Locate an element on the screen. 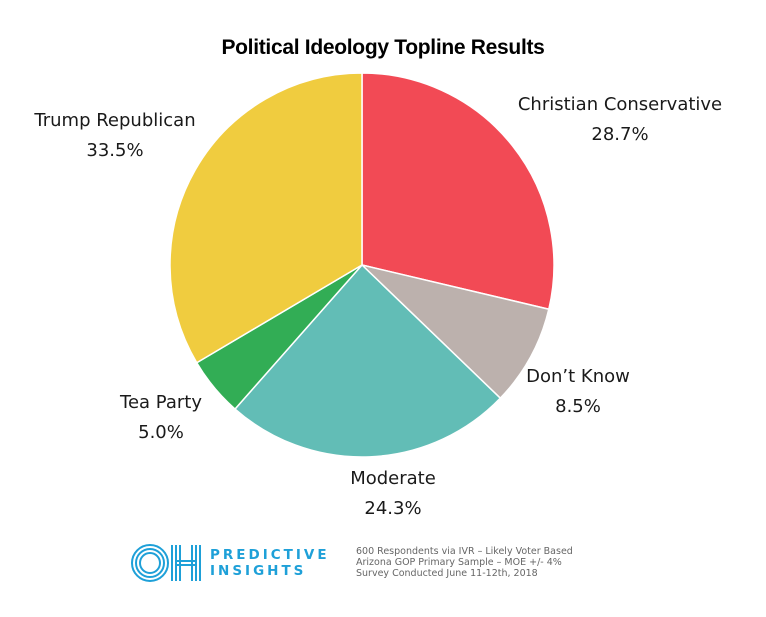 Image resolution: width=766 pixels, height=617 pixels. slice-label: Christian Conservative is located at coordinates (620, 104).